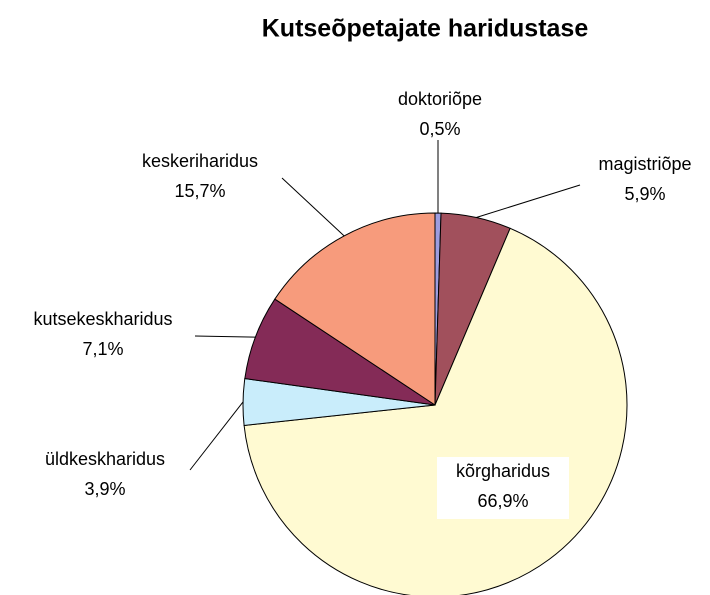 The height and width of the screenshot is (595, 710). Describe the element at coordinates (199, 191) in the screenshot. I see `value-label: 15,7%` at that location.